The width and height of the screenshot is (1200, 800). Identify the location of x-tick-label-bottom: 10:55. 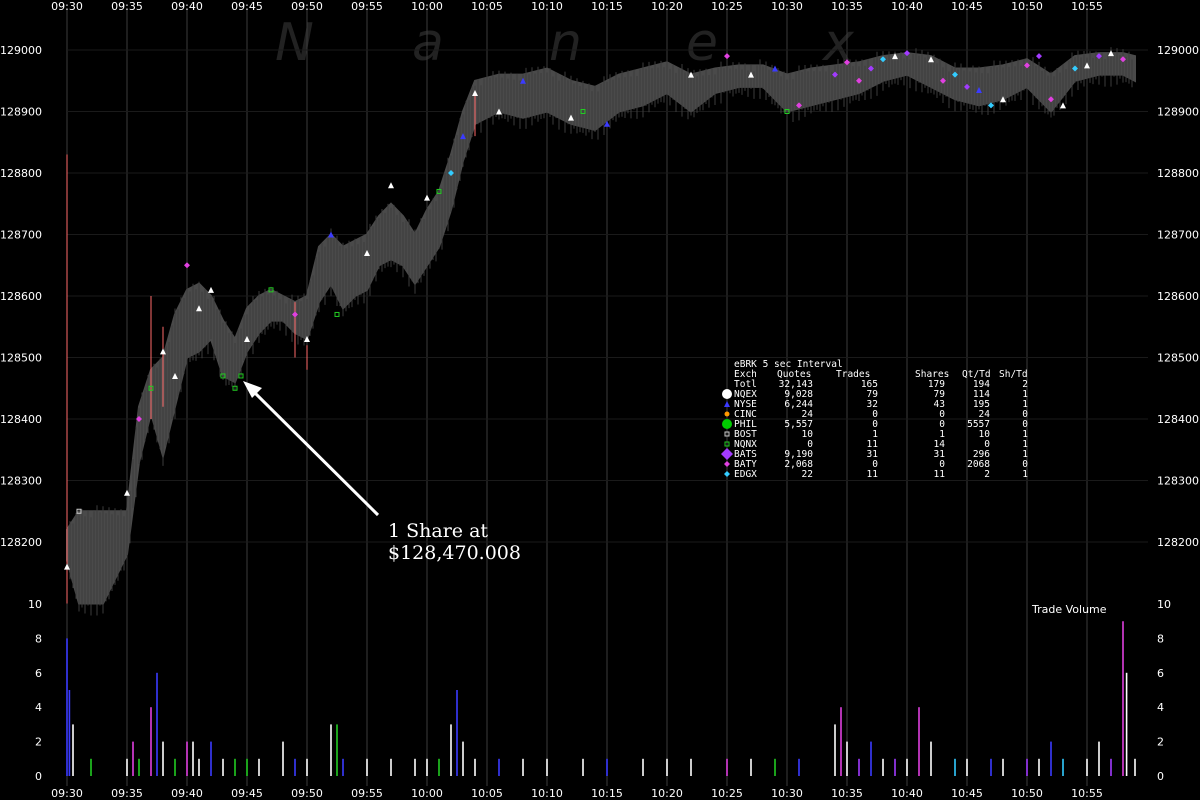
(1087, 793).